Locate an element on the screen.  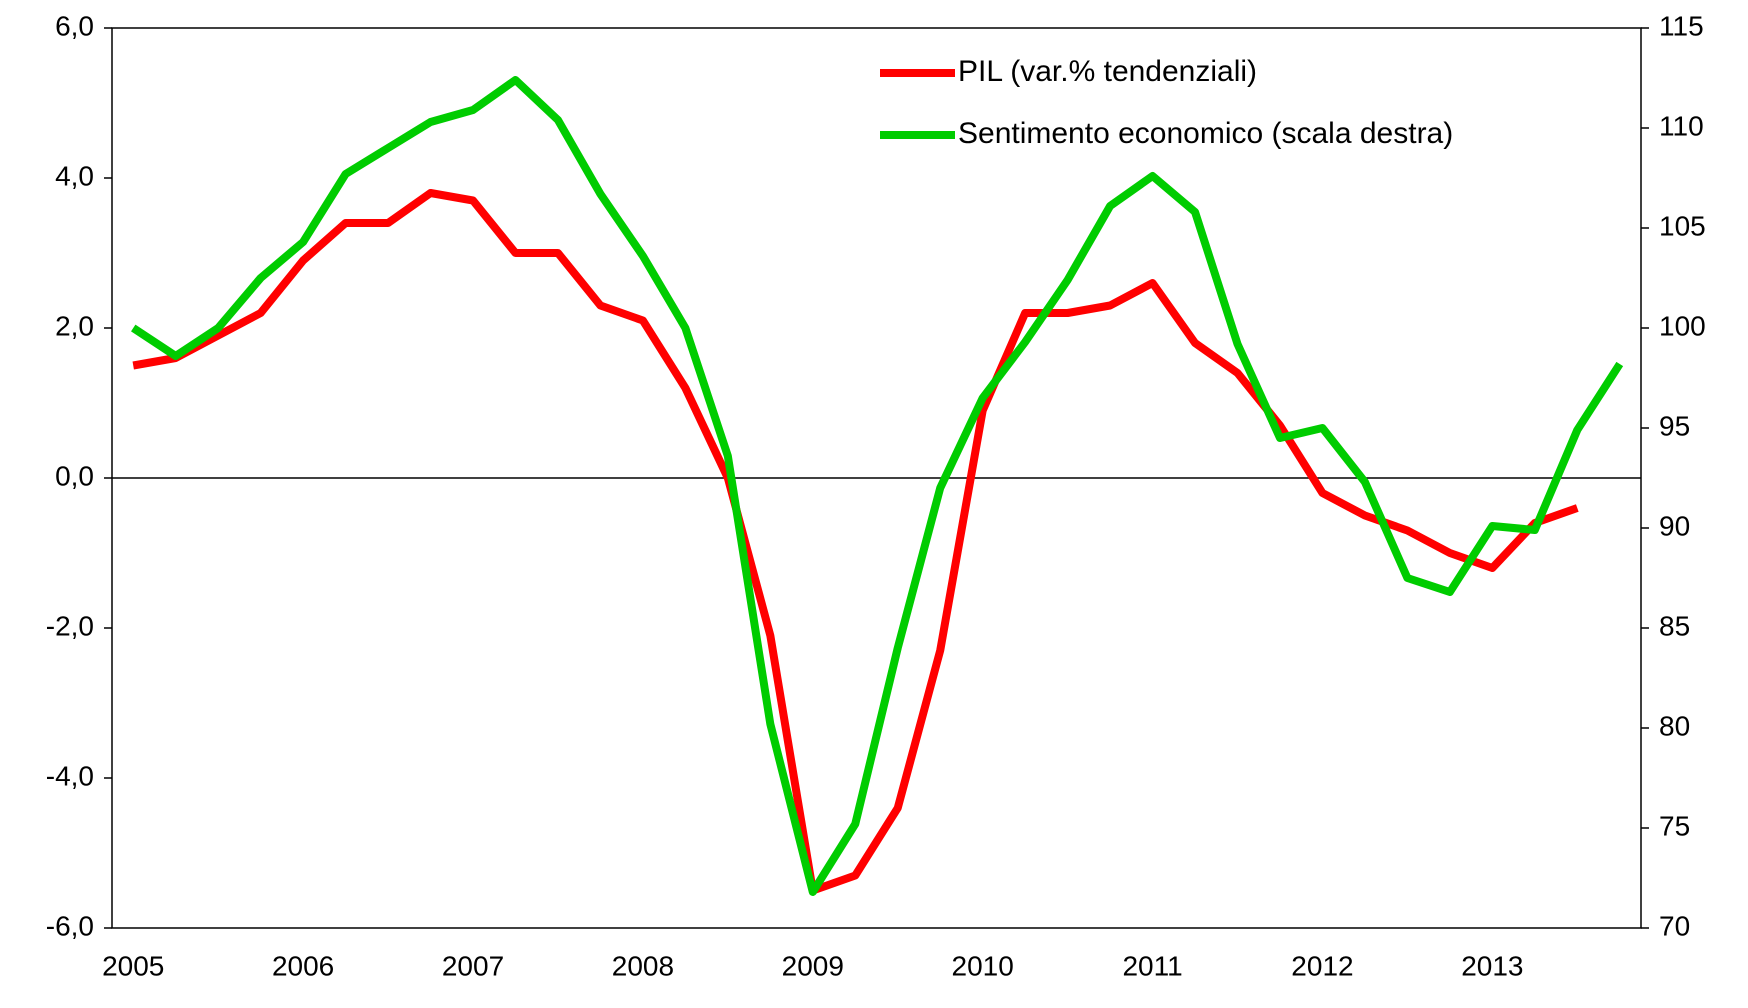
x-tick-label: 2013 is located at coordinates (1492, 965).